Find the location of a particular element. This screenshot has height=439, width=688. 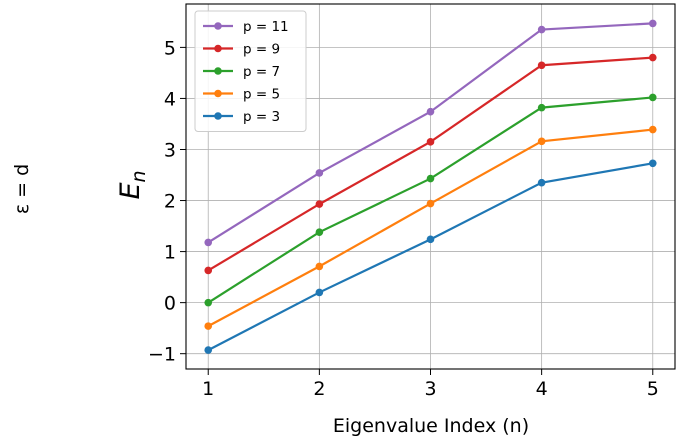

legend-label: p = 3 is located at coordinates (261, 117).